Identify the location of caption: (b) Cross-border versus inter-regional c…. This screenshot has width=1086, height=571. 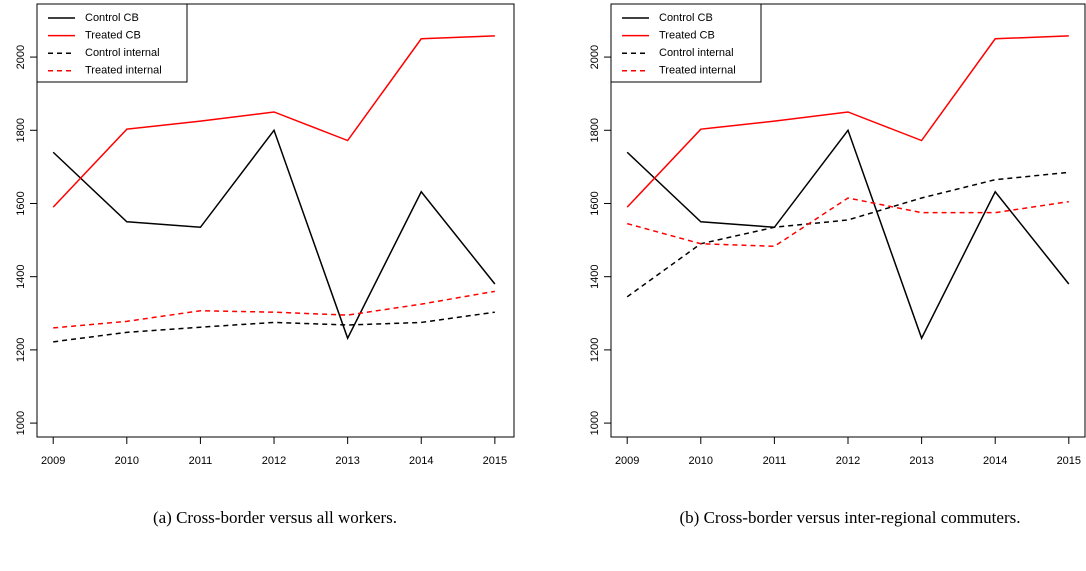
(850, 517).